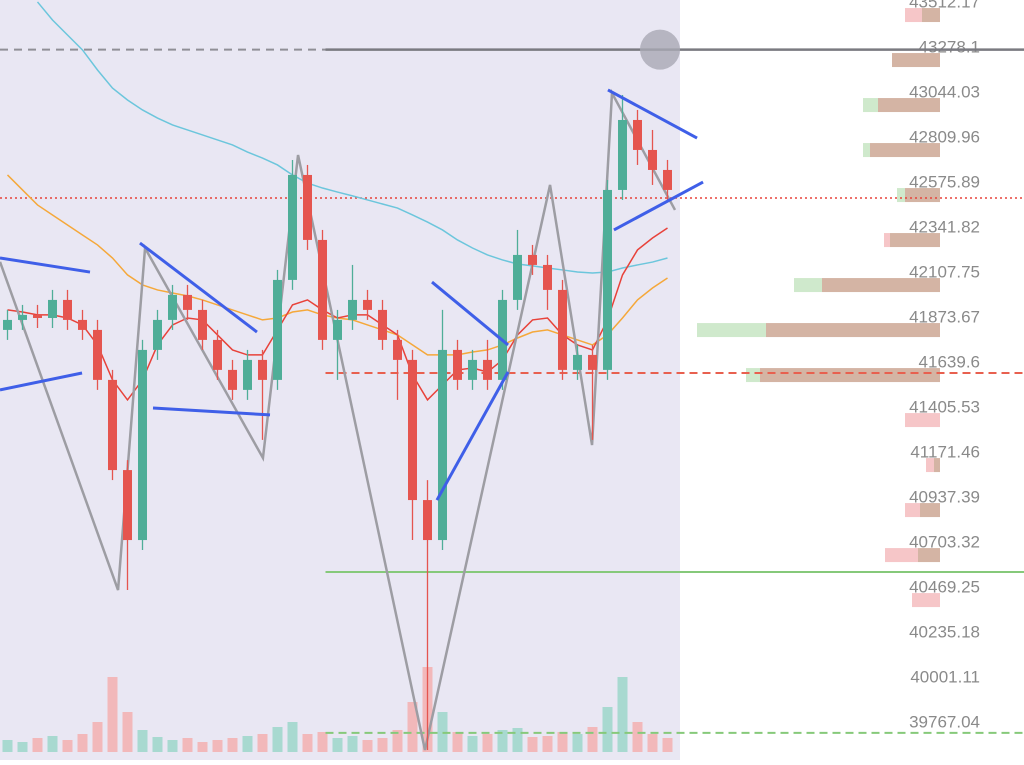  I want to click on y-tick-label: 41171.46, so click(945, 452).